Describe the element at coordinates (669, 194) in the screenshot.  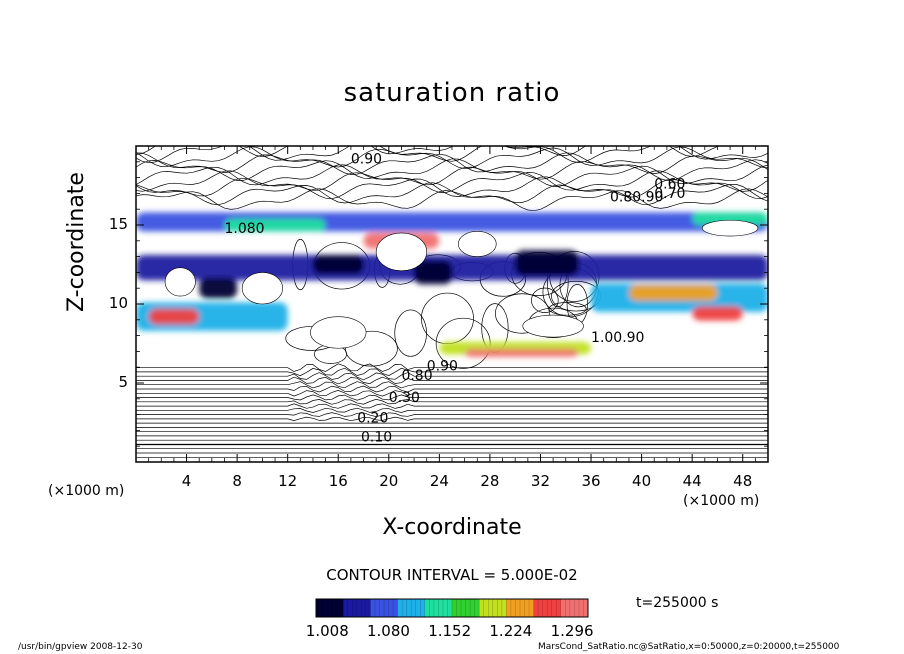
I see `contour-label: 0.70` at that location.